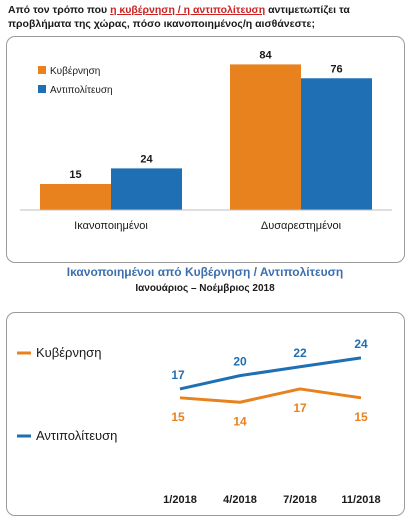 The image size is (410, 518). What do you see at coordinates (300, 353) in the screenshot?
I see `point-label-1-2: 22` at bounding box center [300, 353].